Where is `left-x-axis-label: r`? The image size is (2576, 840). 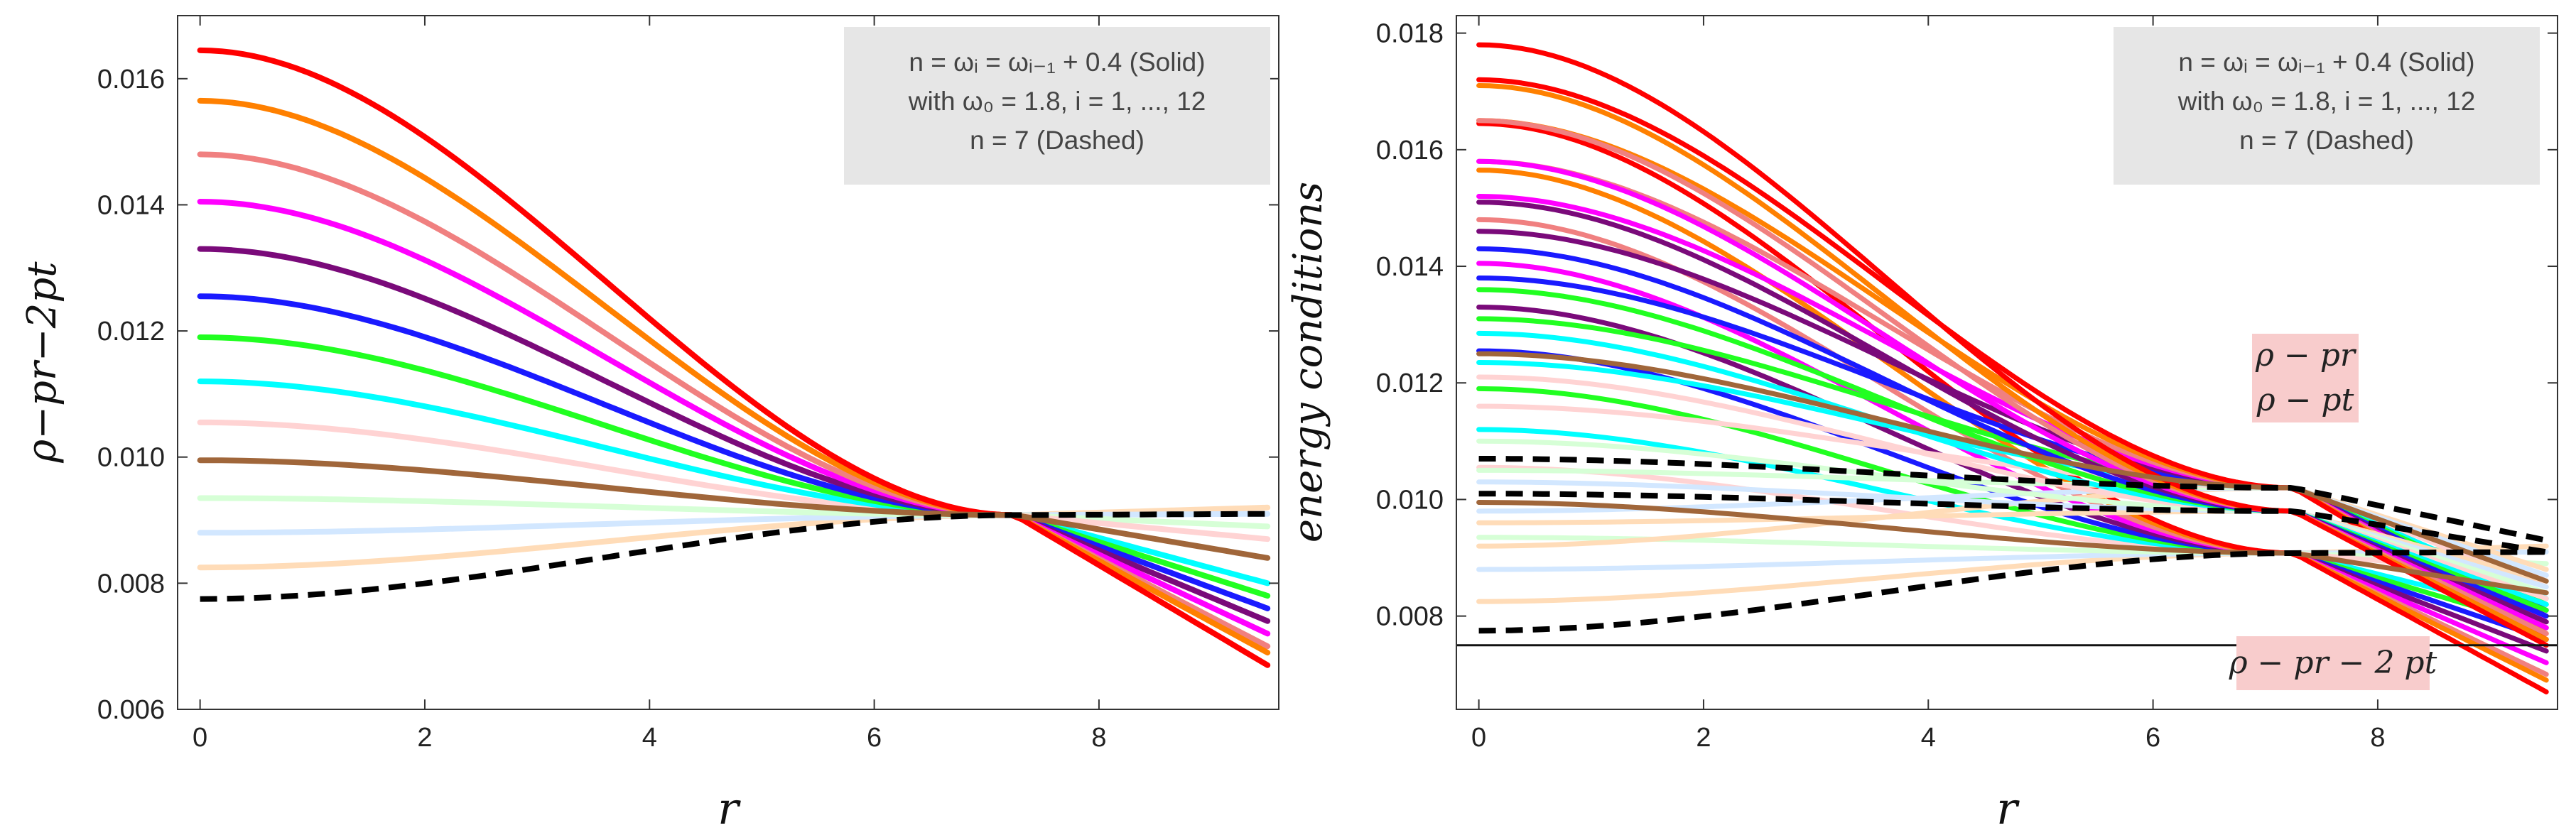 left-x-axis-label: r is located at coordinates (729, 808).